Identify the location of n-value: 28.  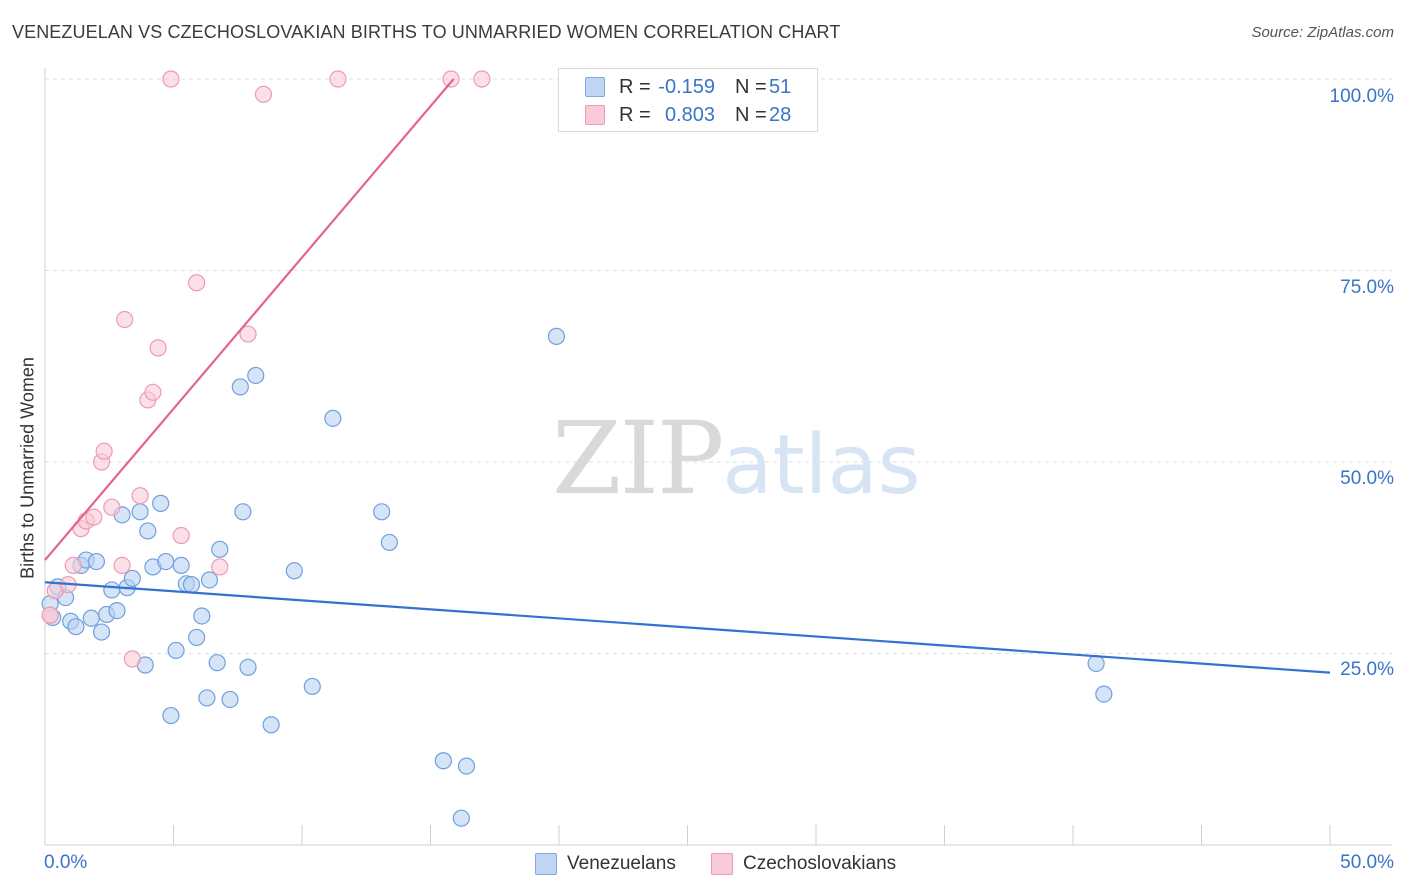
(780, 115).